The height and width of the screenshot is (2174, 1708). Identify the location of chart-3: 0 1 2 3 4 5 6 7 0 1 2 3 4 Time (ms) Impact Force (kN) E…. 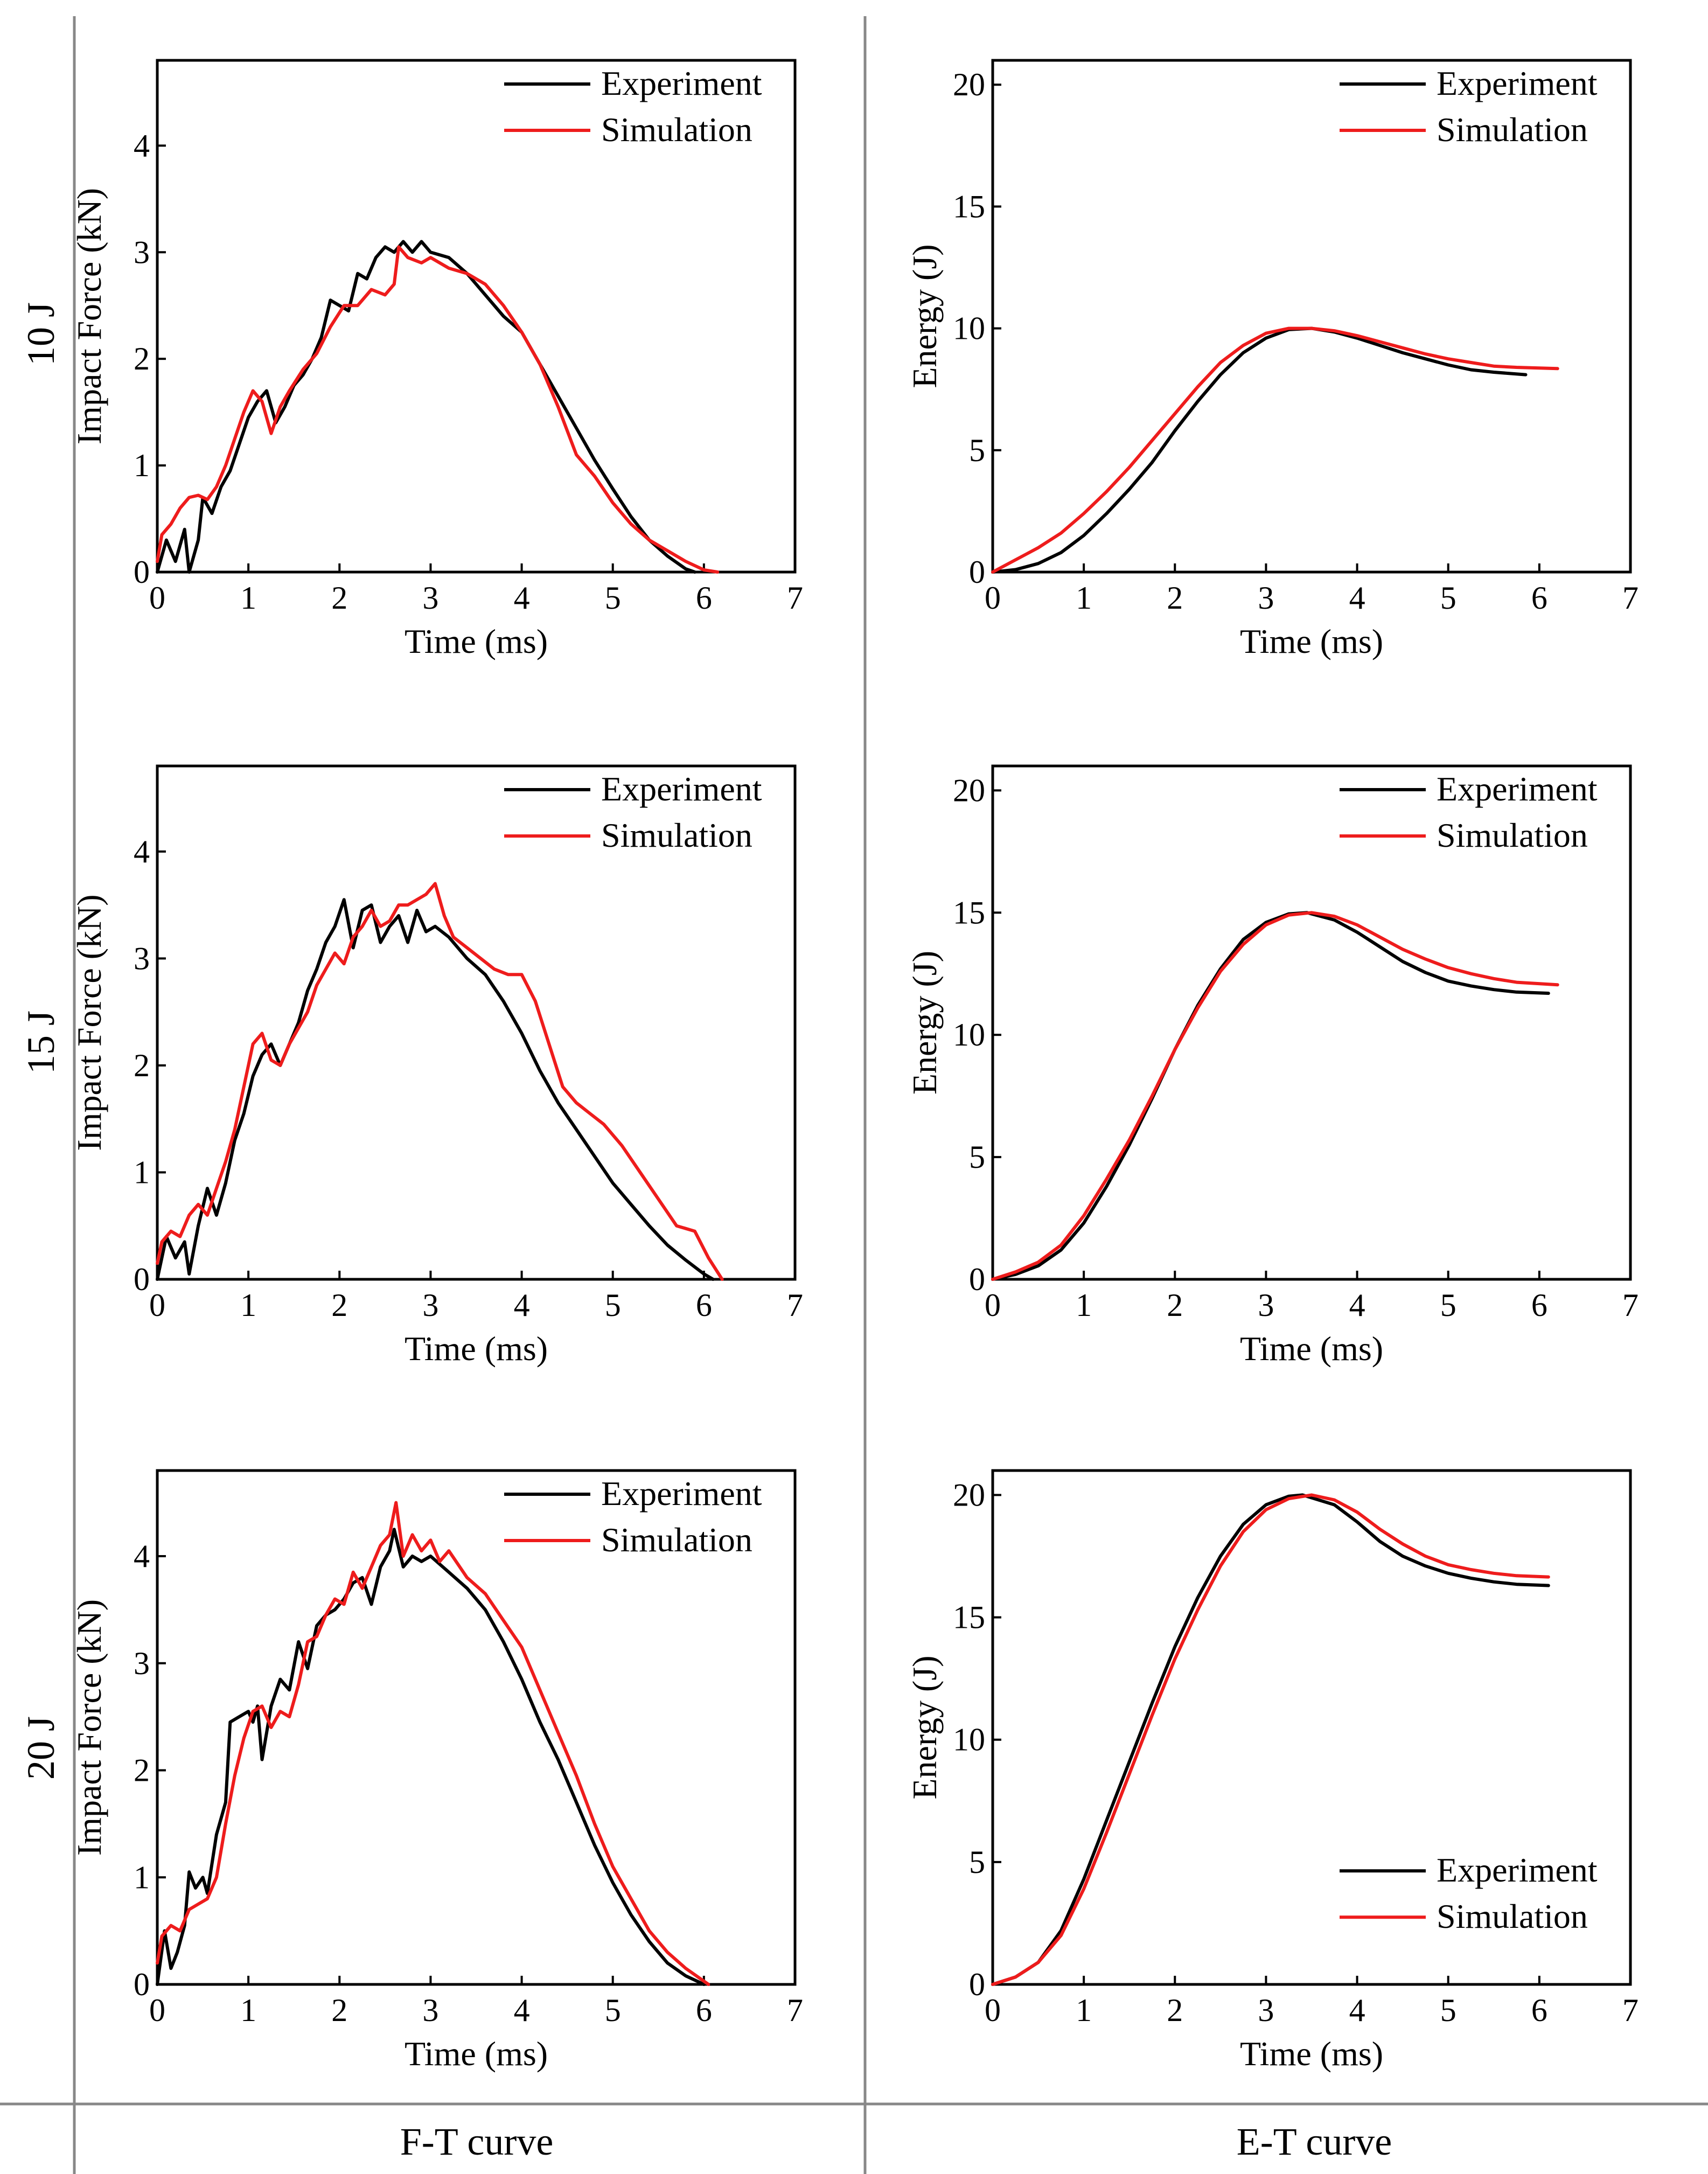
(436, 1066).